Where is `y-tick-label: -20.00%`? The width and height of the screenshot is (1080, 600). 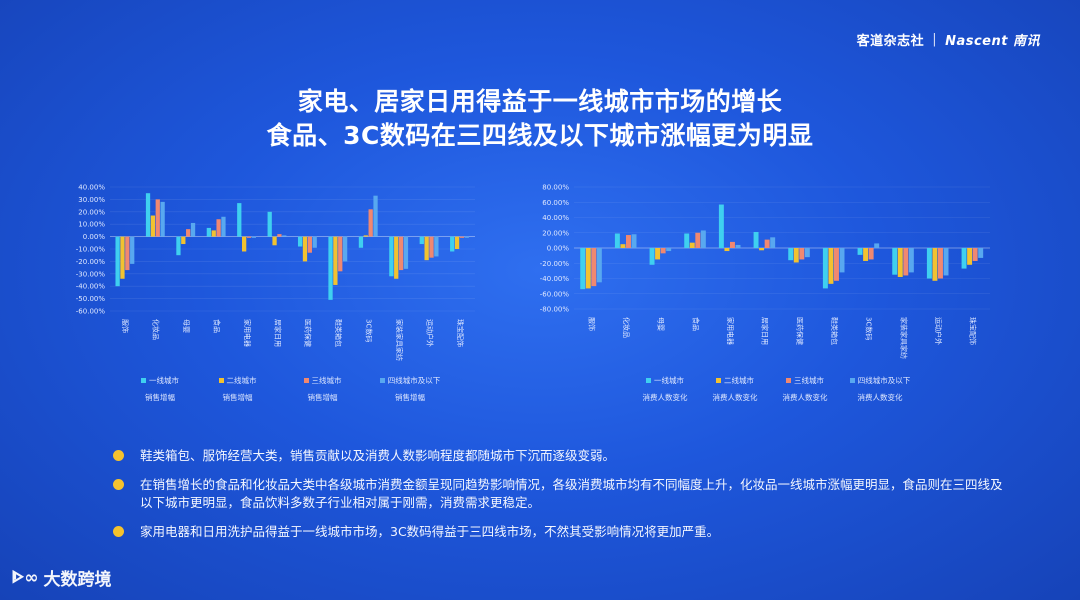 y-tick-label: -20.00% is located at coordinates (91, 262).